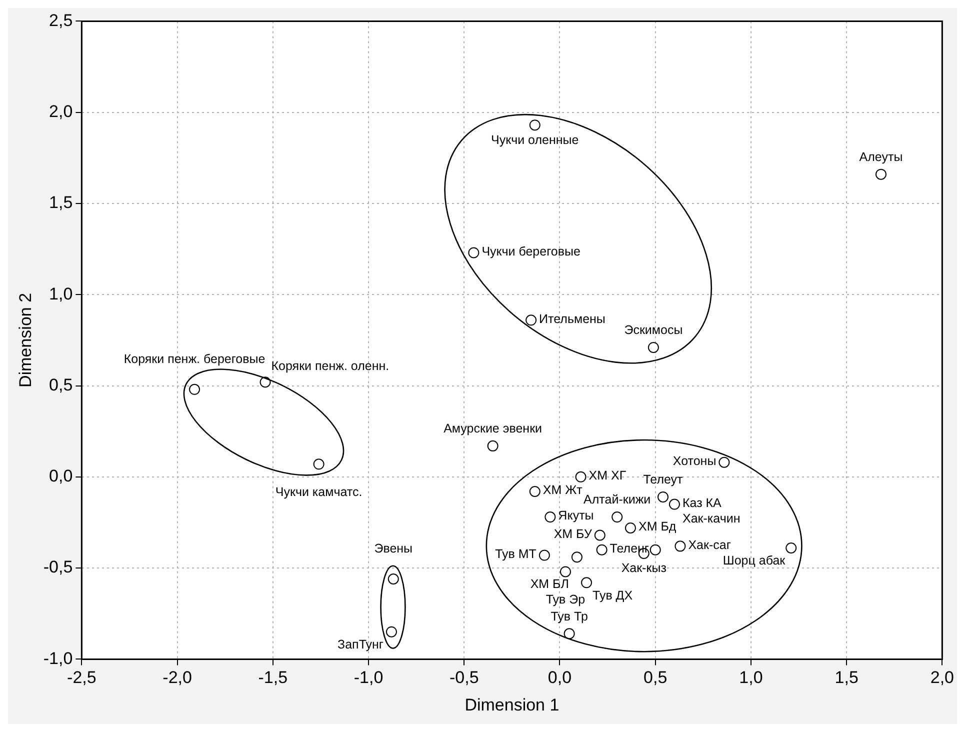 This screenshot has width=965, height=732. I want to click on annotation: Шорц абак, so click(754, 561).